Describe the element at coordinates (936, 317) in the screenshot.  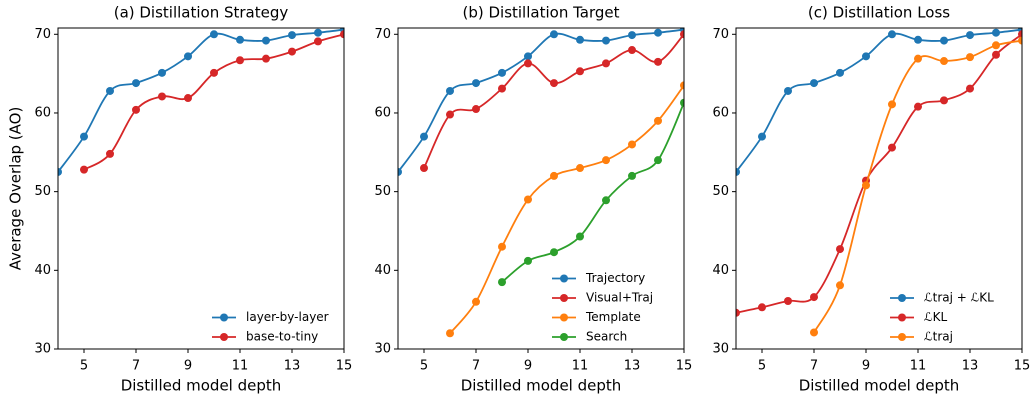
I see `legend-label: ℒKL` at that location.